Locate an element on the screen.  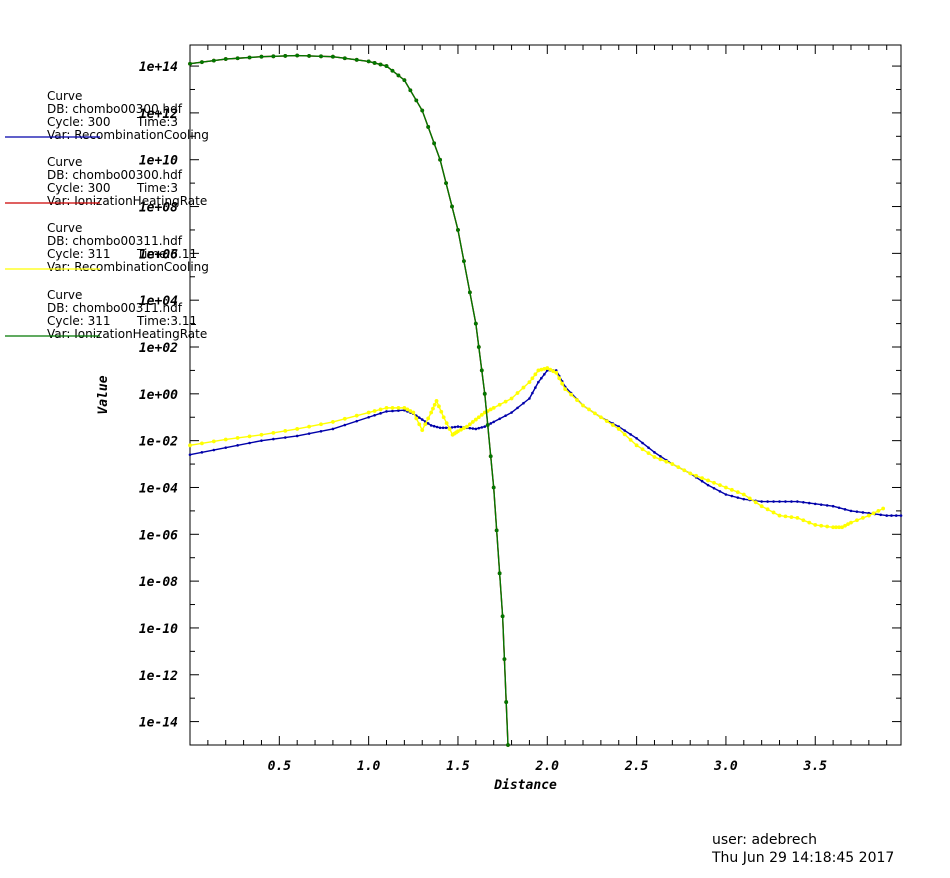
x-tick-label: 3.5 is located at coordinates (815, 766).